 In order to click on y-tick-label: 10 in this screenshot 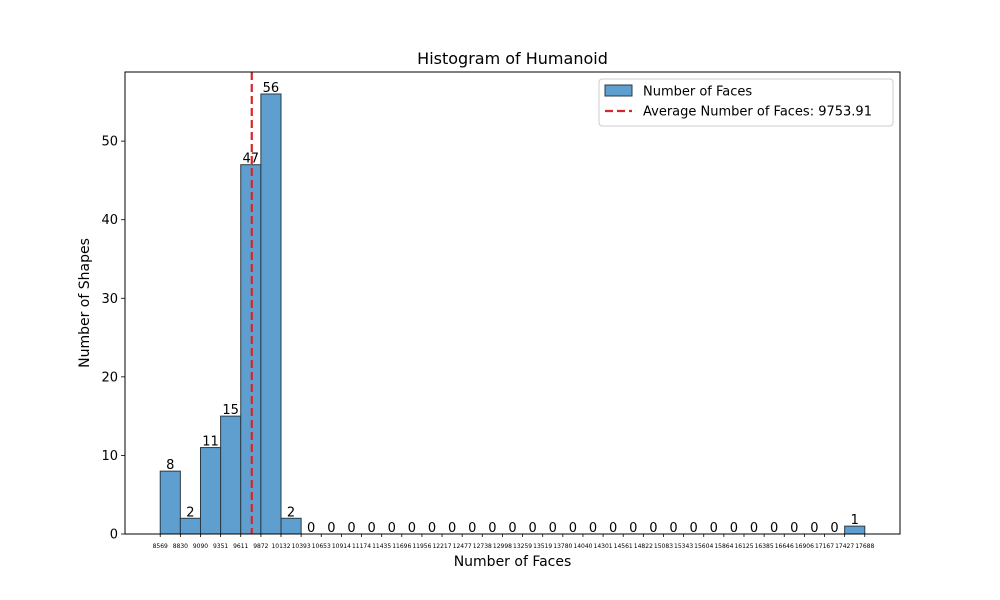, I will do `click(109, 456)`.